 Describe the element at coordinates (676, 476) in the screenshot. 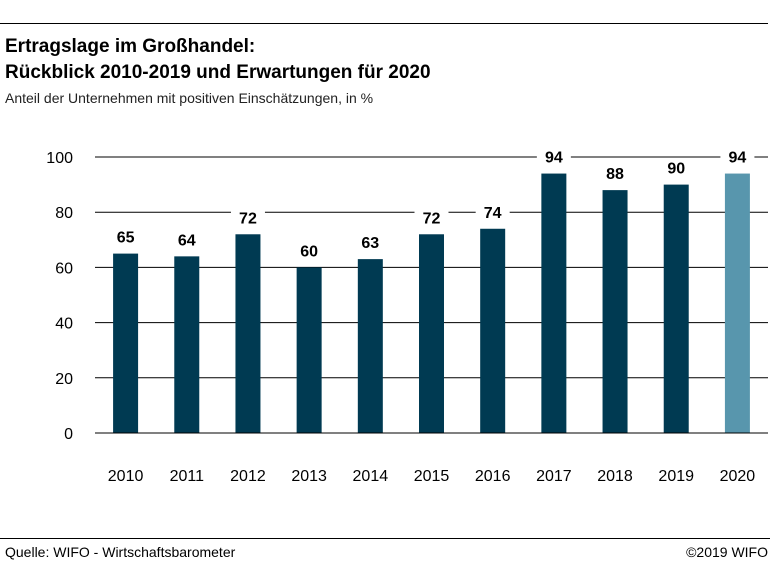

I see `x-tick-label-2019: 2019` at that location.